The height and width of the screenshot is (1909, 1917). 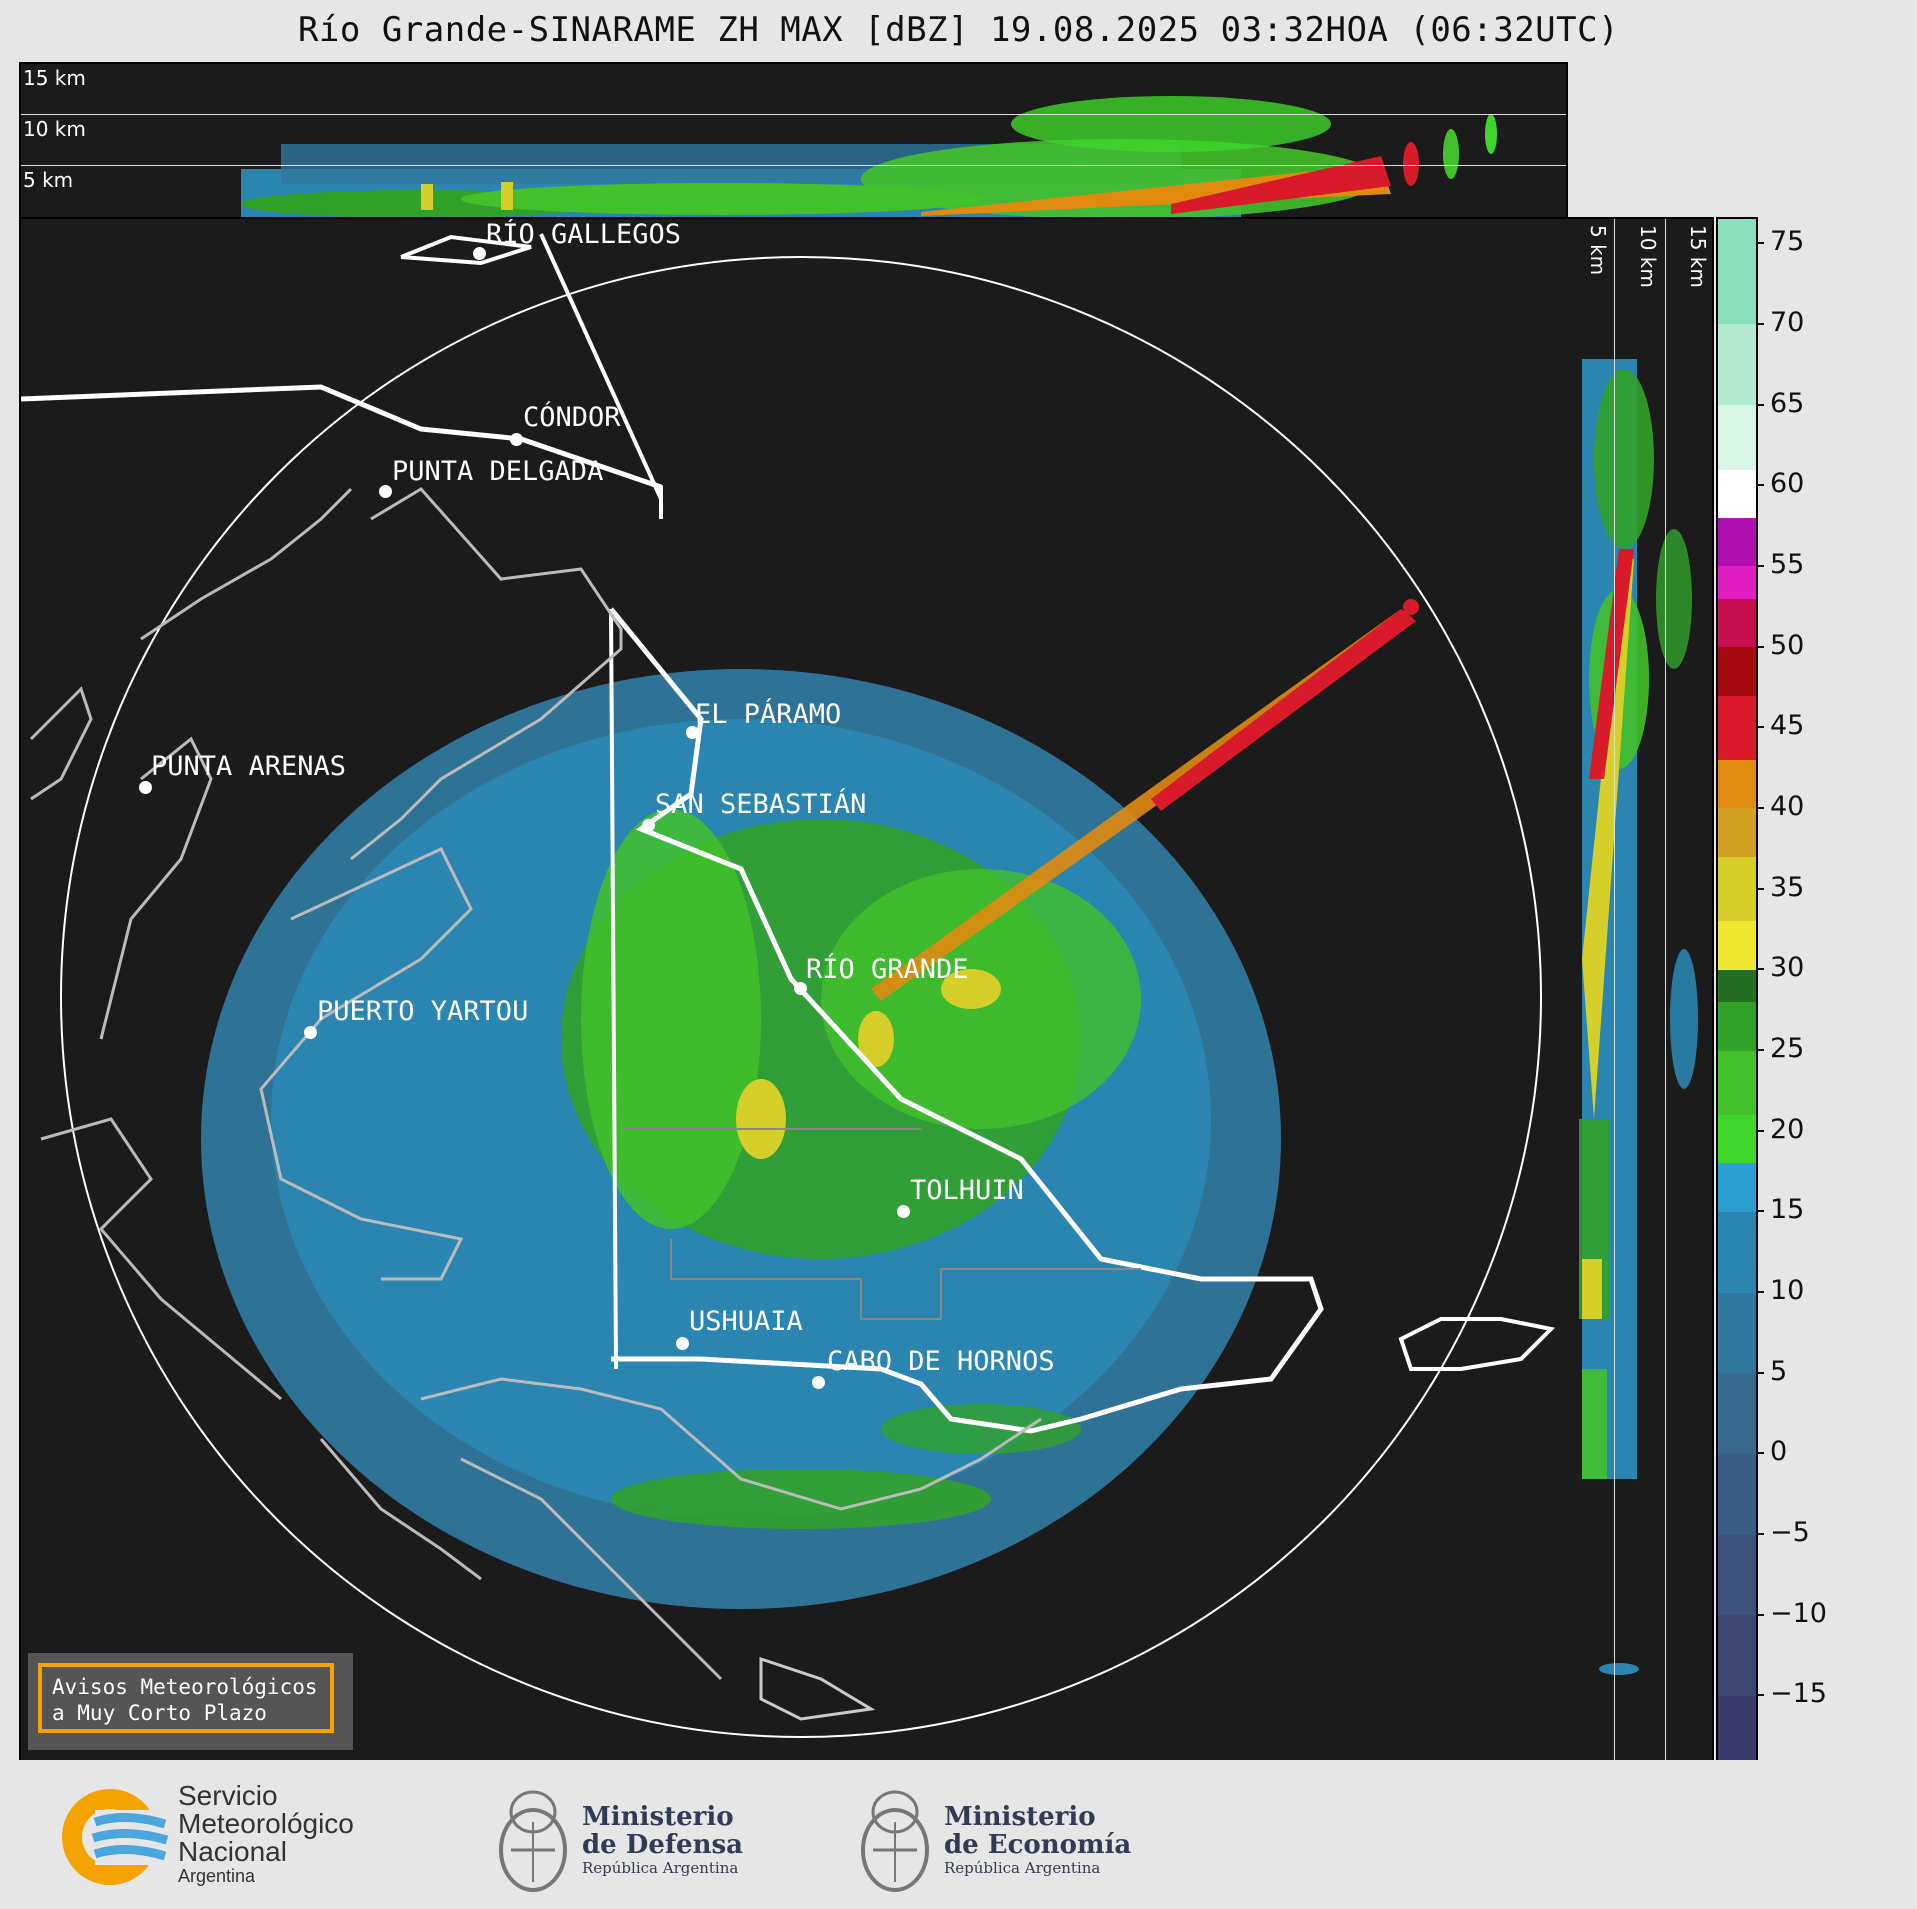 I want to click on top-cross-section: 15 km 10 km 5 km, so click(x=793, y=140).